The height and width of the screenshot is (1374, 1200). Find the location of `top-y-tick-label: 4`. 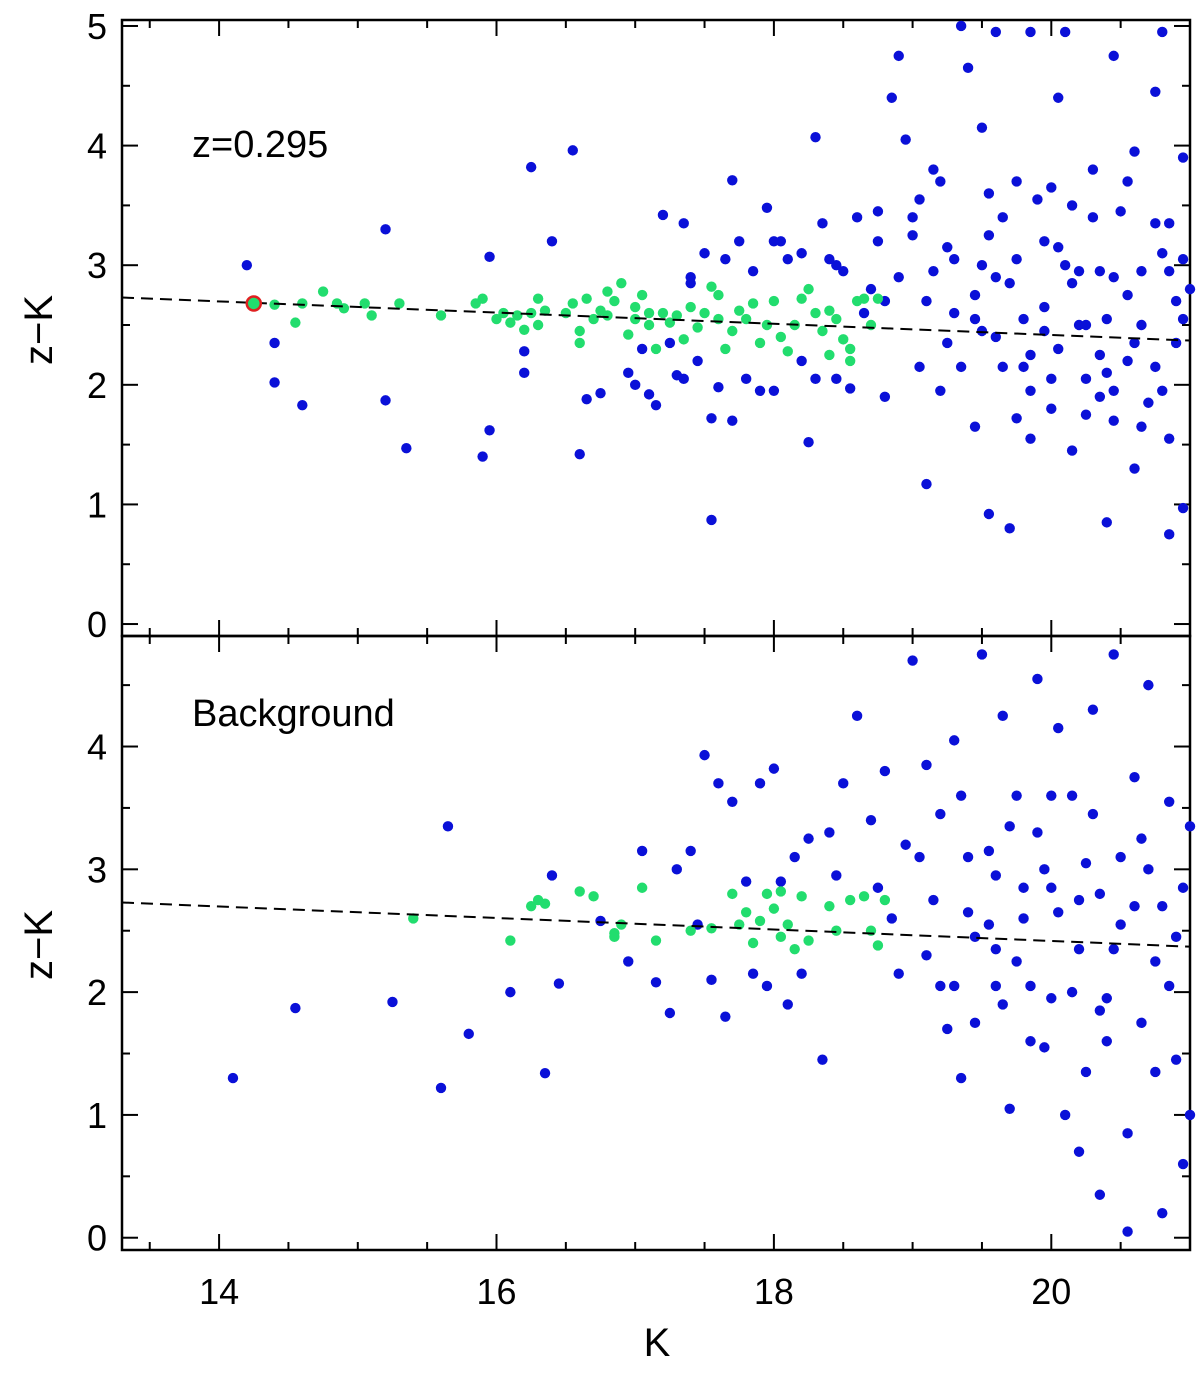

top-y-tick-label: 4 is located at coordinates (97, 146).